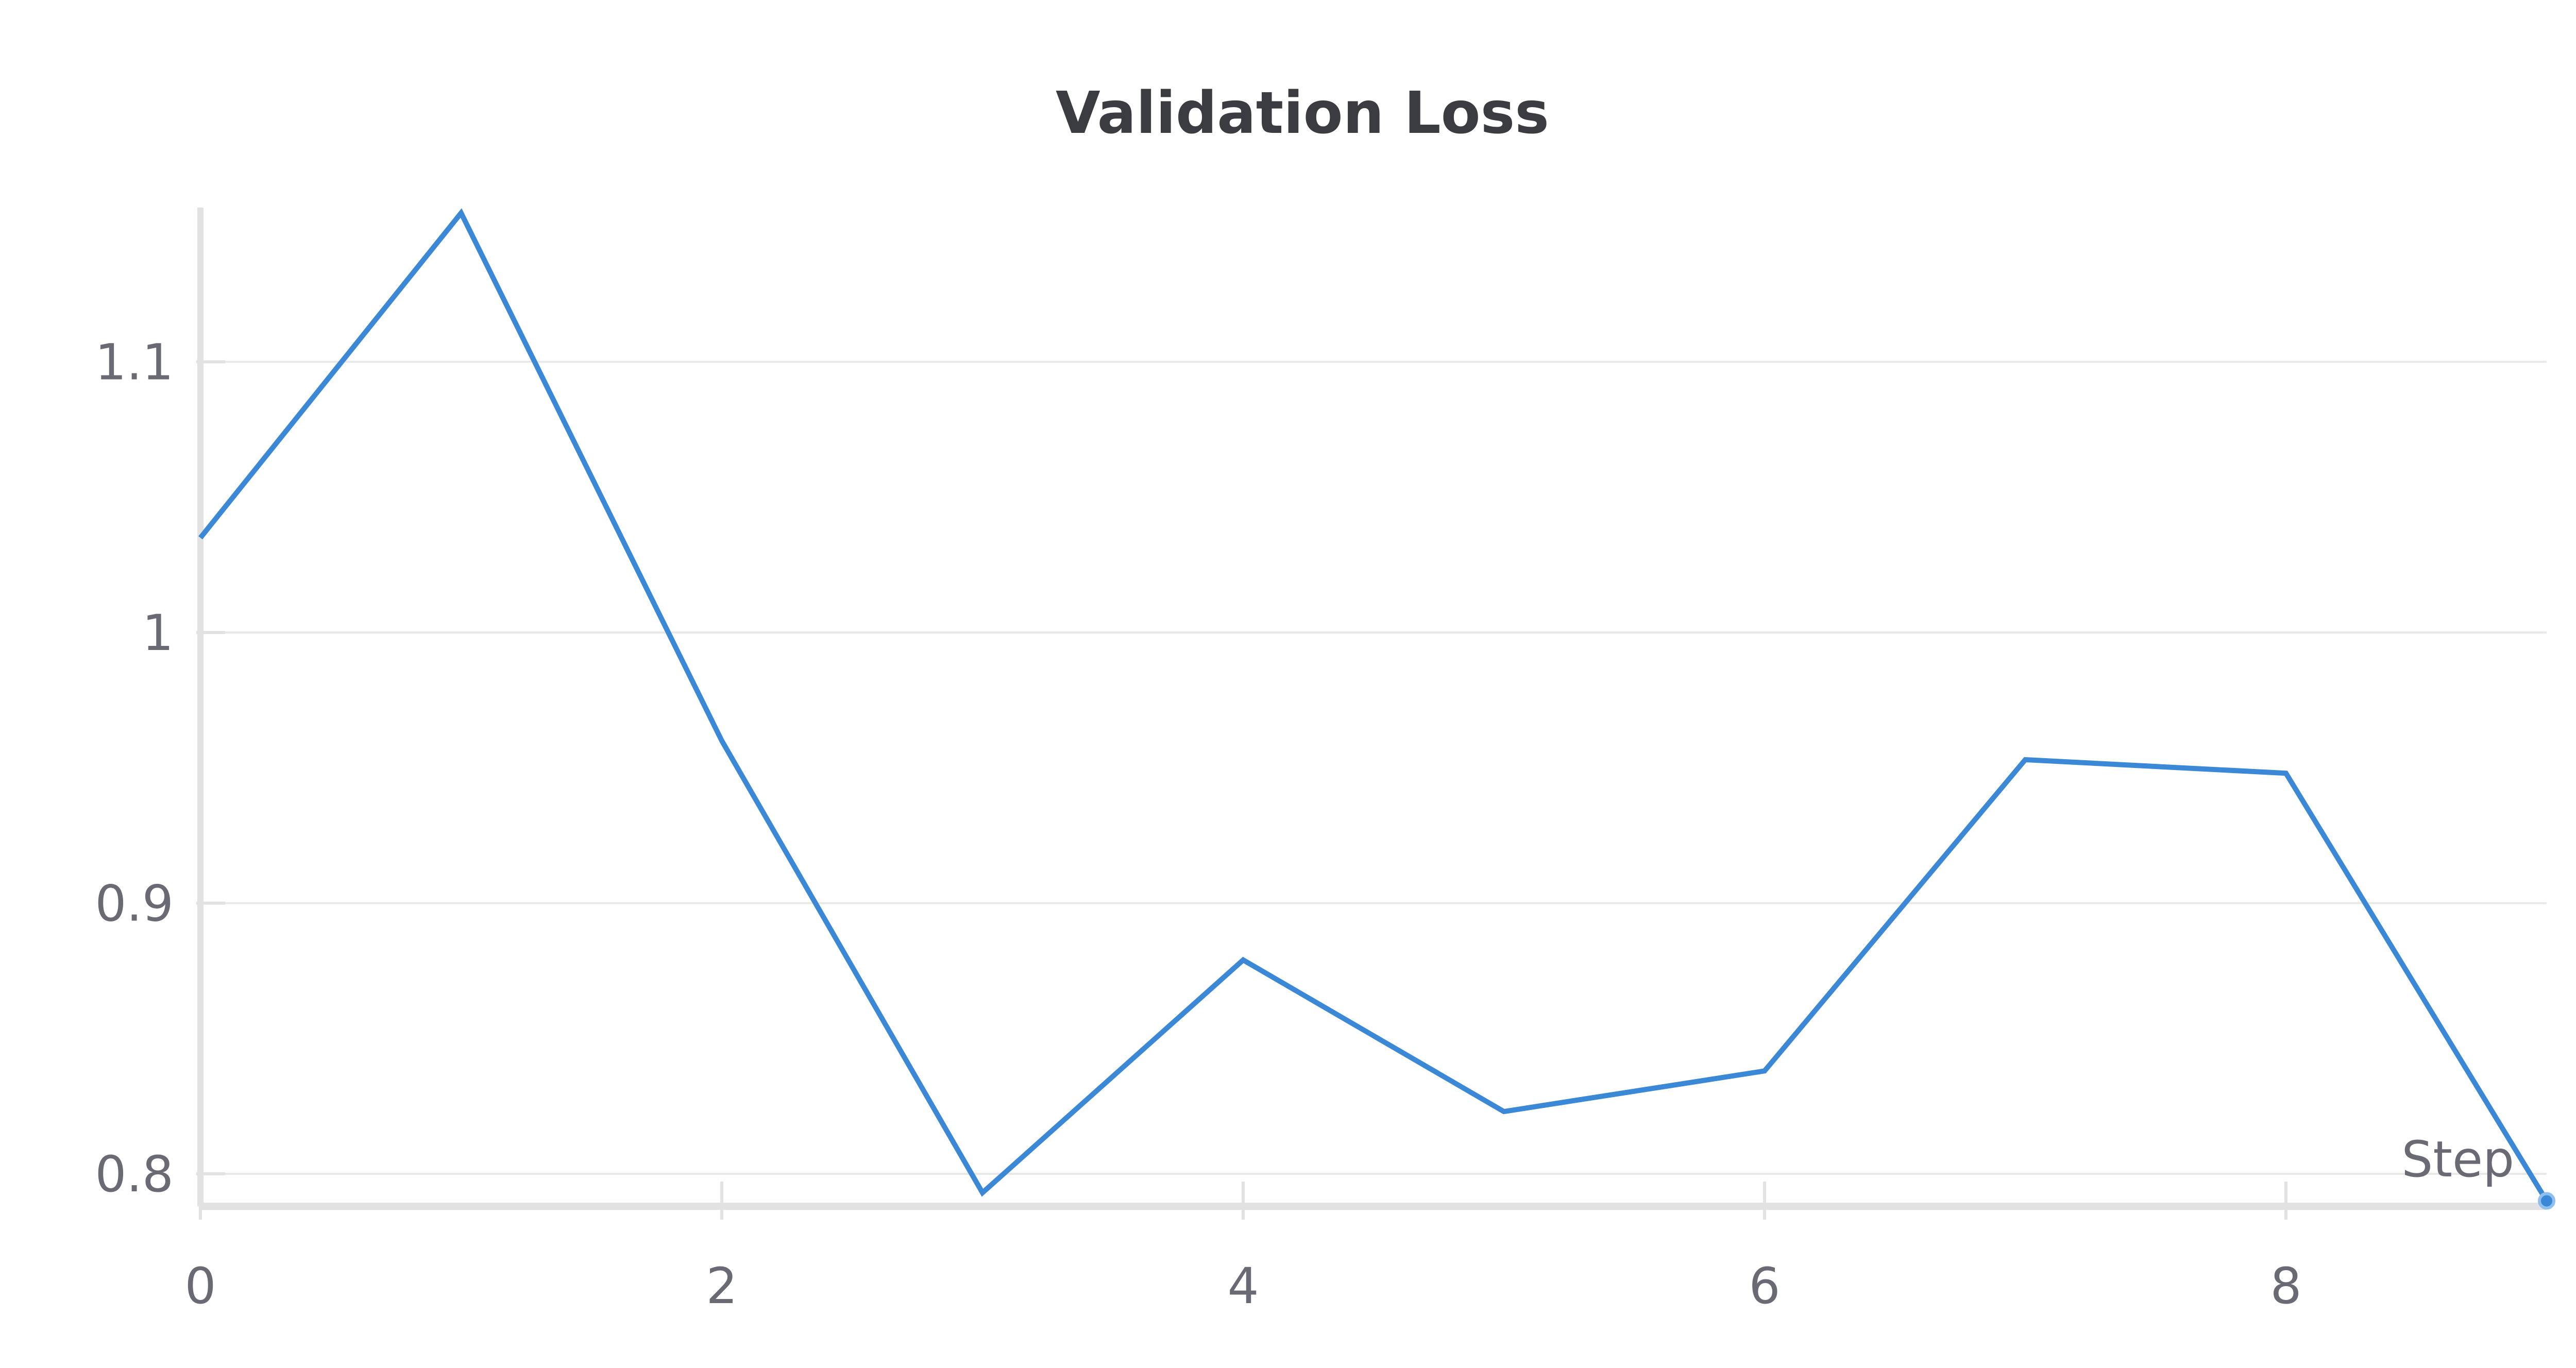 The width and height of the screenshot is (2576, 1368). I want to click on x-tick-label: 8, so click(2285, 1286).